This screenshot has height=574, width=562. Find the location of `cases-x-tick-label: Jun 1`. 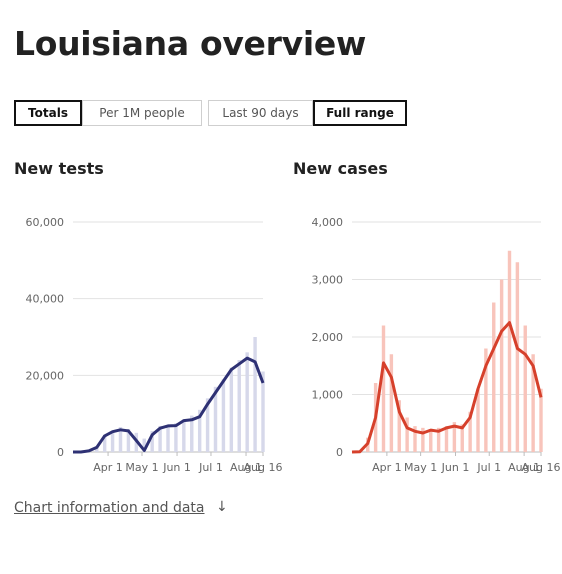

cases-x-tick-label: Jun 1 is located at coordinates (455, 467).